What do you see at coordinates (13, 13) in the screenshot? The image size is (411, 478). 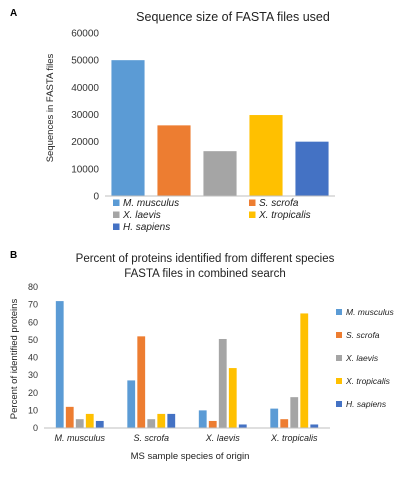 I see `panel-a-letter: A` at bounding box center [13, 13].